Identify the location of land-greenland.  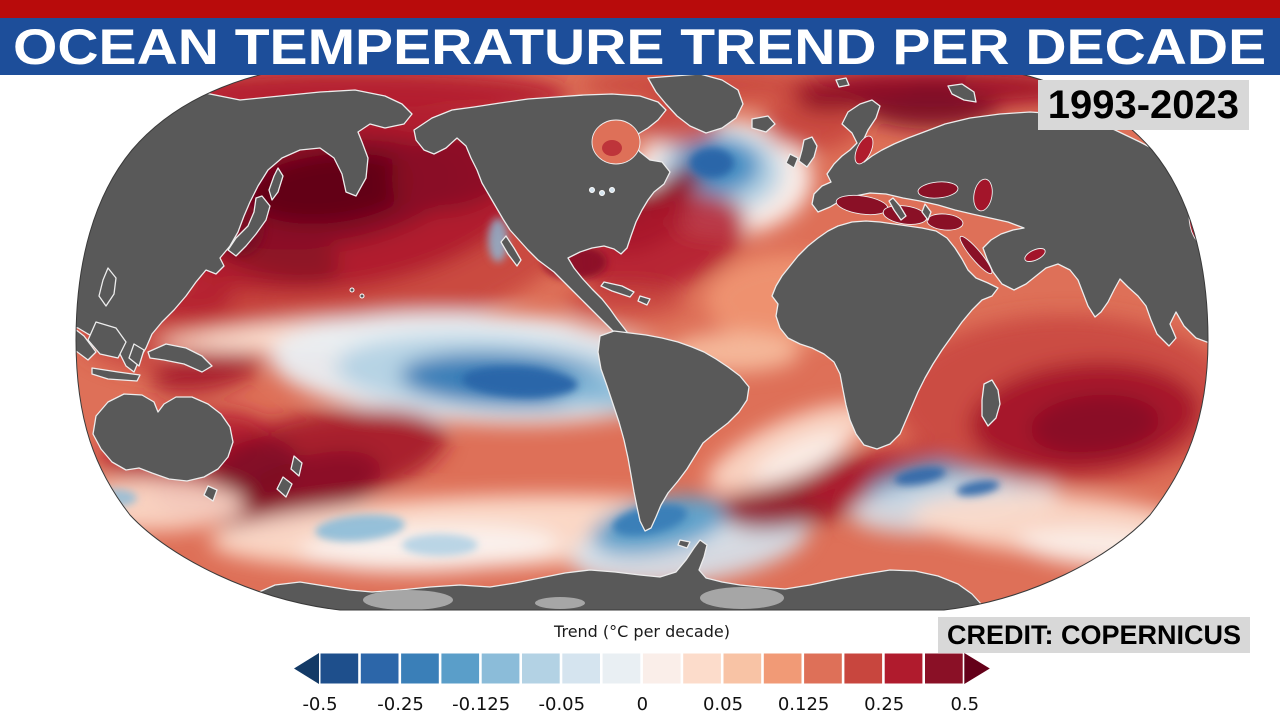
(695, 103).